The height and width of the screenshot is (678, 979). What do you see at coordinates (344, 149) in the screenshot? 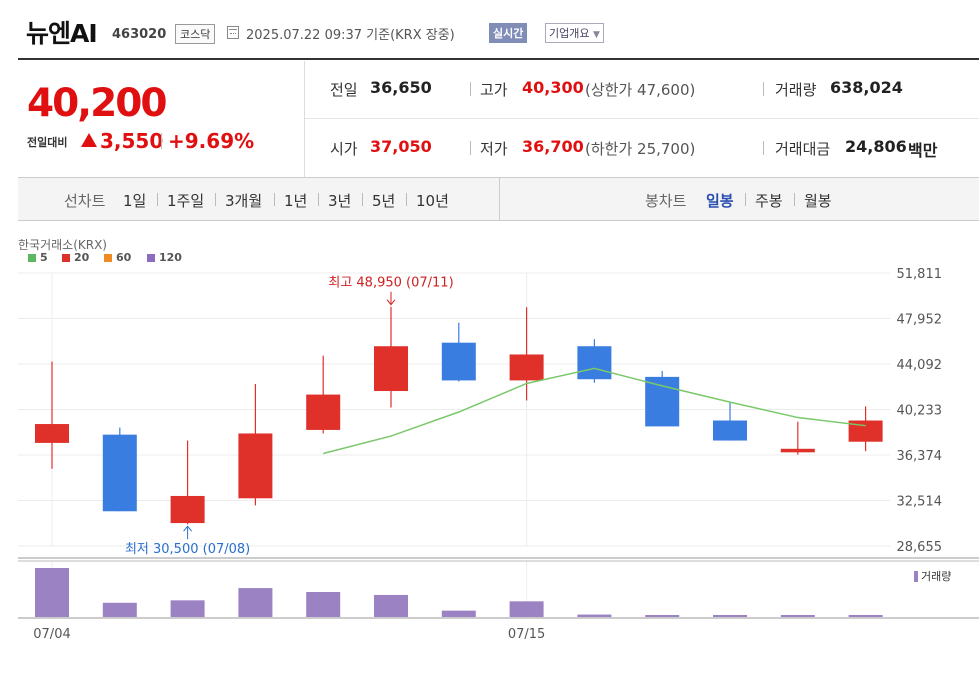
I see `open-label: 시가` at bounding box center [344, 149].